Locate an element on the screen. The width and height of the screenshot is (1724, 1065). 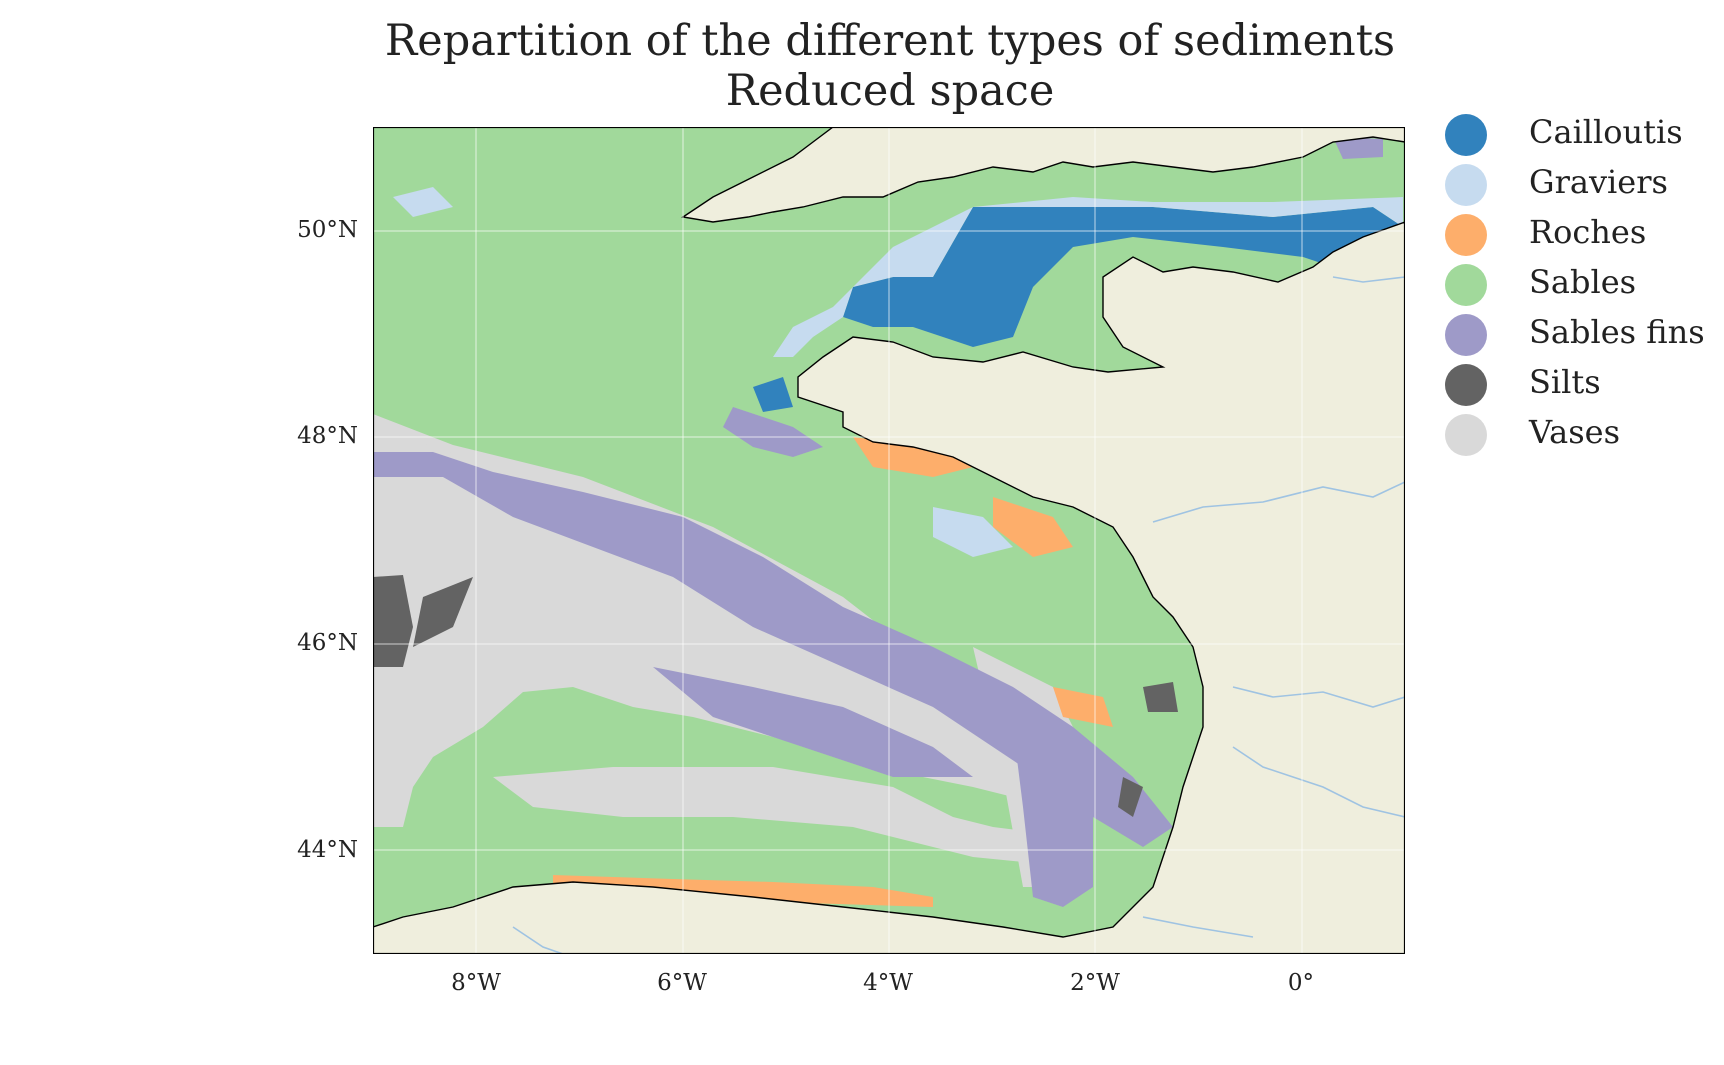
lat-tick-label: 46°N is located at coordinates (327, 643).